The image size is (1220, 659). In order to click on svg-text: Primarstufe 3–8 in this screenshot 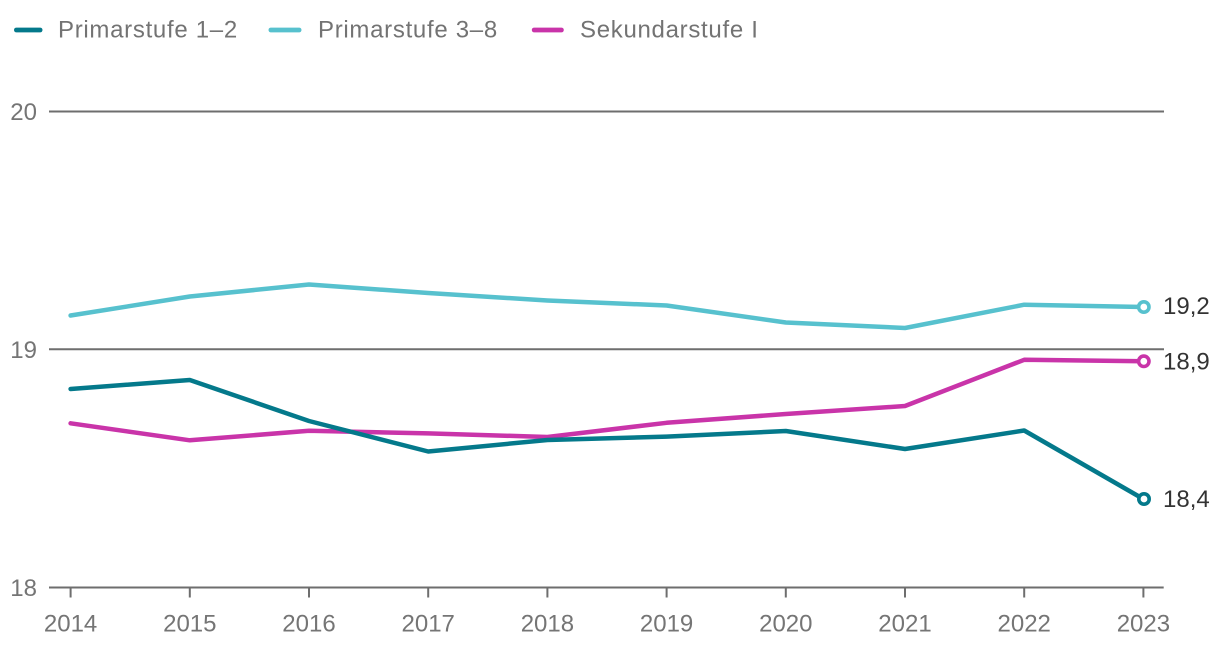, I will do `click(408, 30)`.